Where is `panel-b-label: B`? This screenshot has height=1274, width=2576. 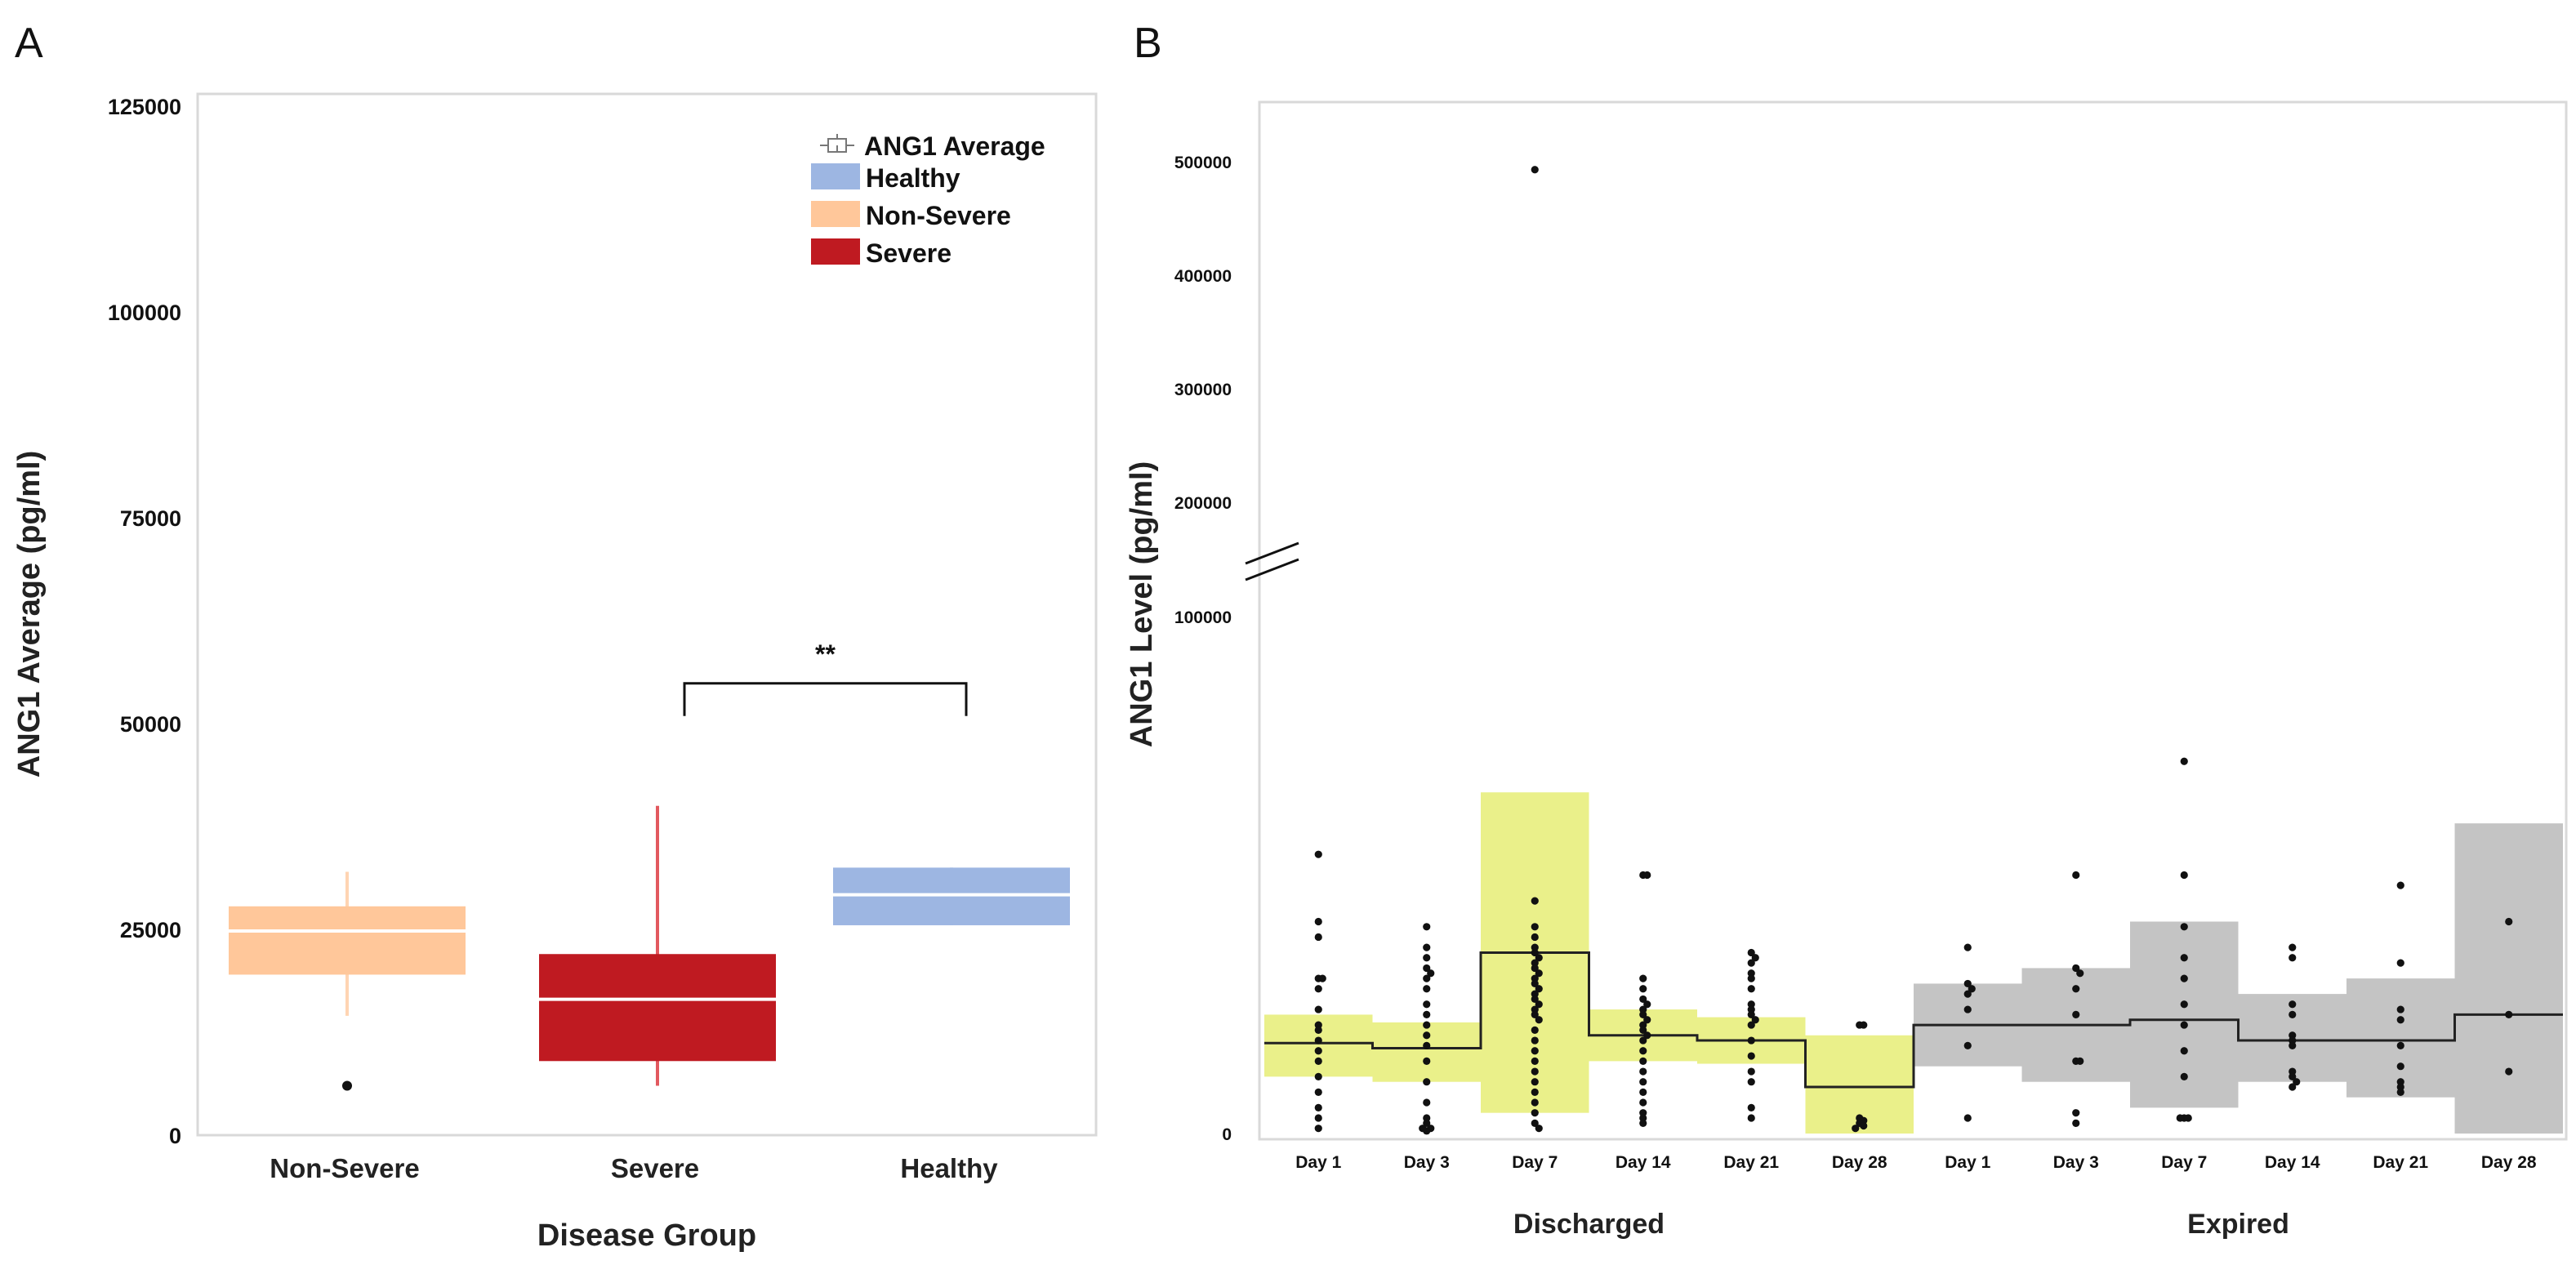
panel-b-label: B is located at coordinates (1148, 43).